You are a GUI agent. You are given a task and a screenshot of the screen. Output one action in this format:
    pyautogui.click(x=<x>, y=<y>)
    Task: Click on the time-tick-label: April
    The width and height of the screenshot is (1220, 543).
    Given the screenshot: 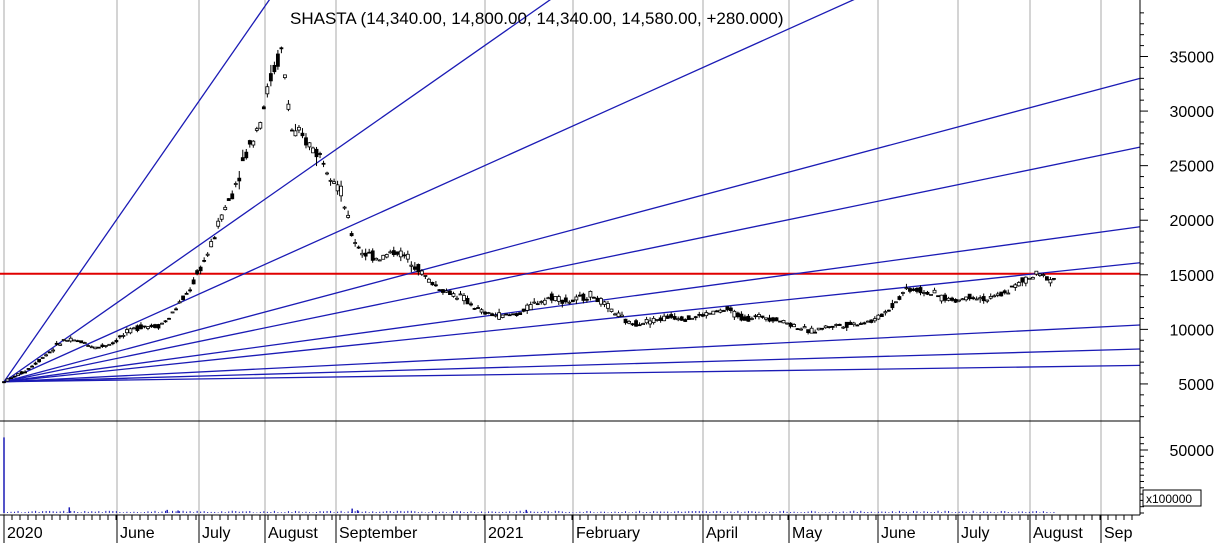 What is the action you would take?
    pyautogui.click(x=722, y=533)
    